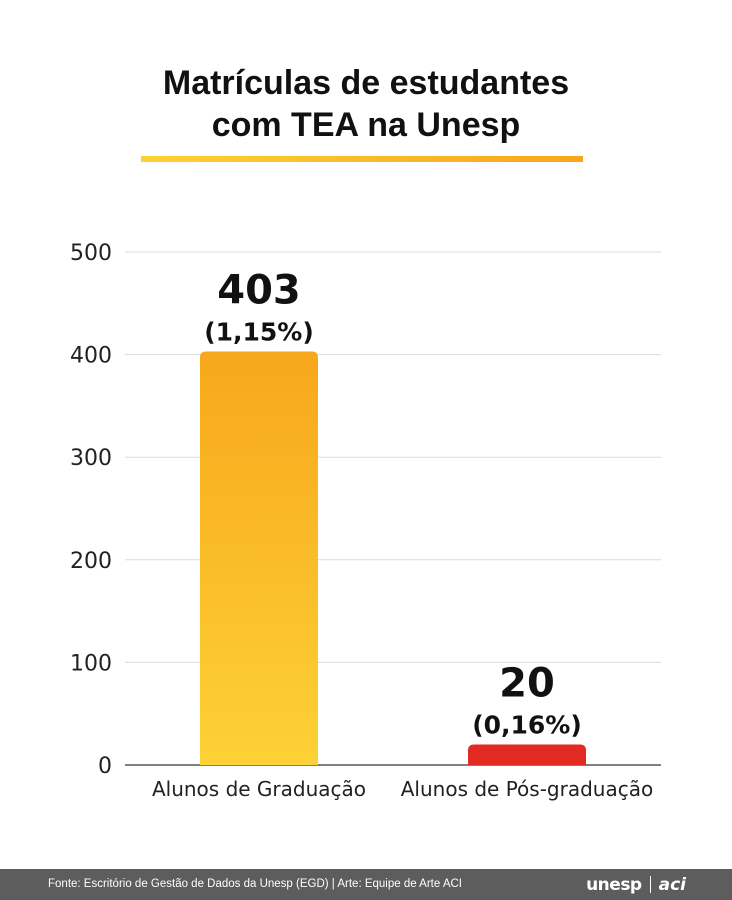 The width and height of the screenshot is (732, 900). What do you see at coordinates (366, 125) in the screenshot?
I see `chart-title-line-2: com TEA na Unesp` at bounding box center [366, 125].